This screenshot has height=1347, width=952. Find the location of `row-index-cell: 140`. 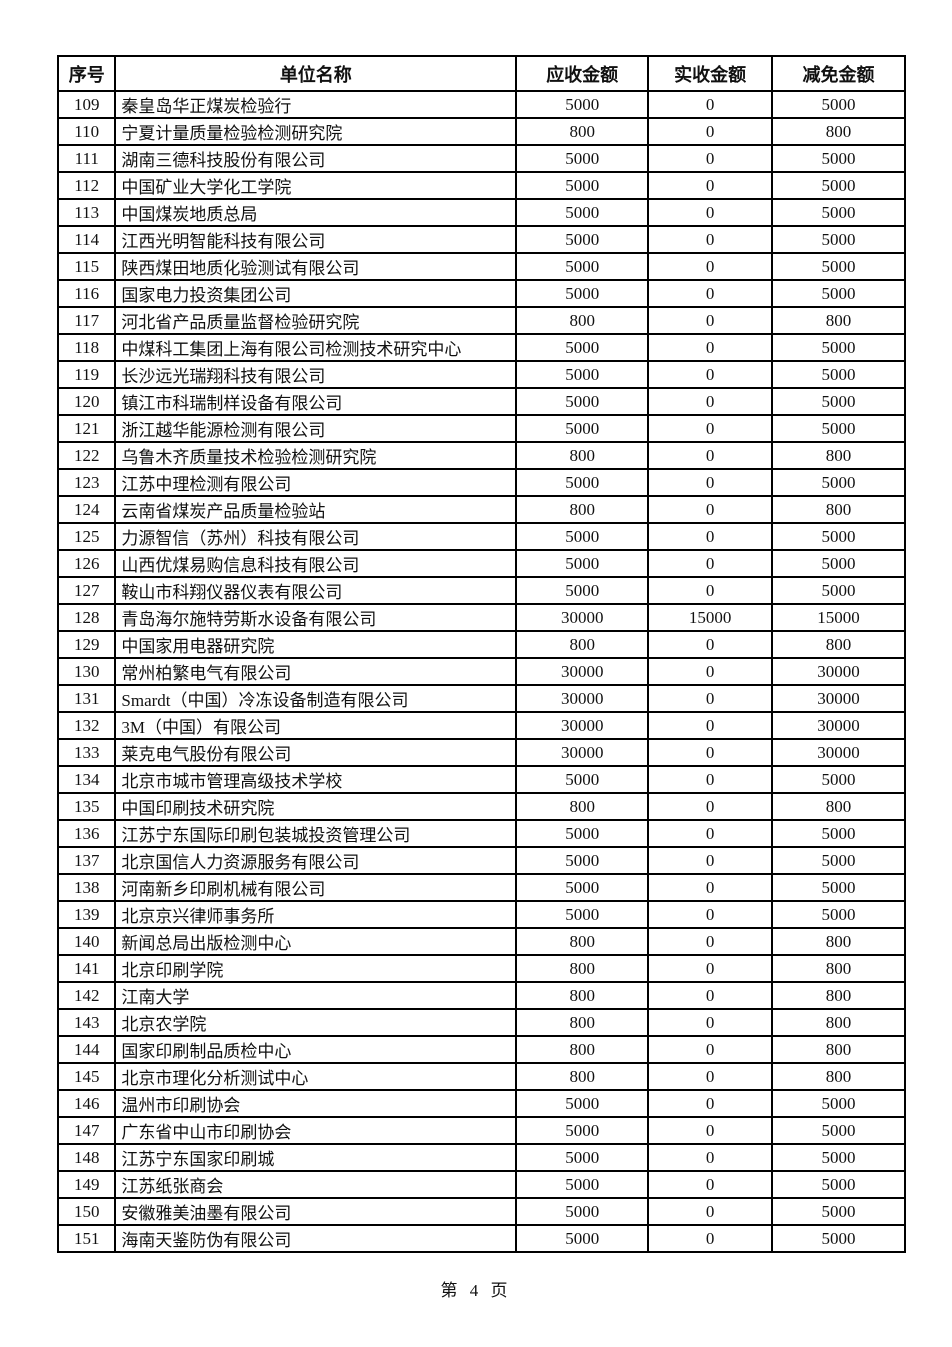

row-index-cell: 140 is located at coordinates (86, 941).